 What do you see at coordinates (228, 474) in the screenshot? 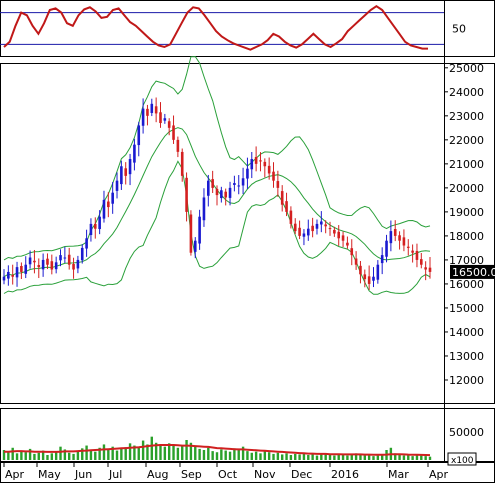
I see `time-tick-label: Oct` at bounding box center [228, 474].